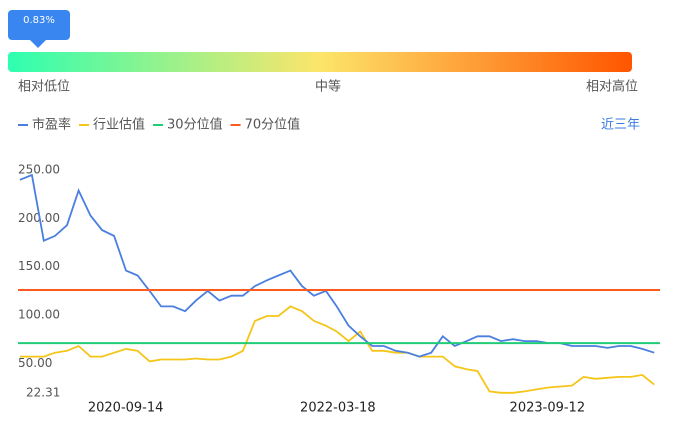 The width and height of the screenshot is (686, 442). What do you see at coordinates (39, 20) in the screenshot?
I see `percentile-label: 0.83%` at bounding box center [39, 20].